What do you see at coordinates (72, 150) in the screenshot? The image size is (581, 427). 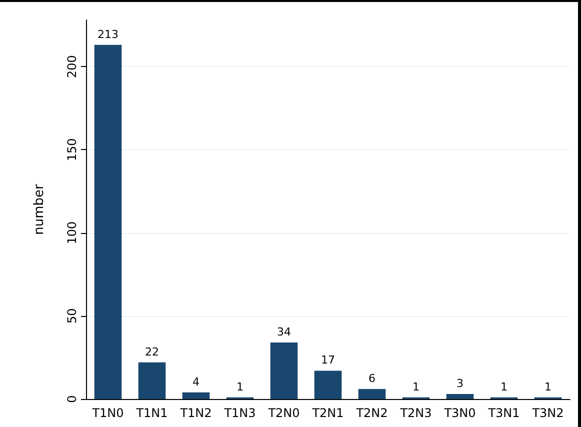 I see `y-tick-label: 150` at bounding box center [72, 150].